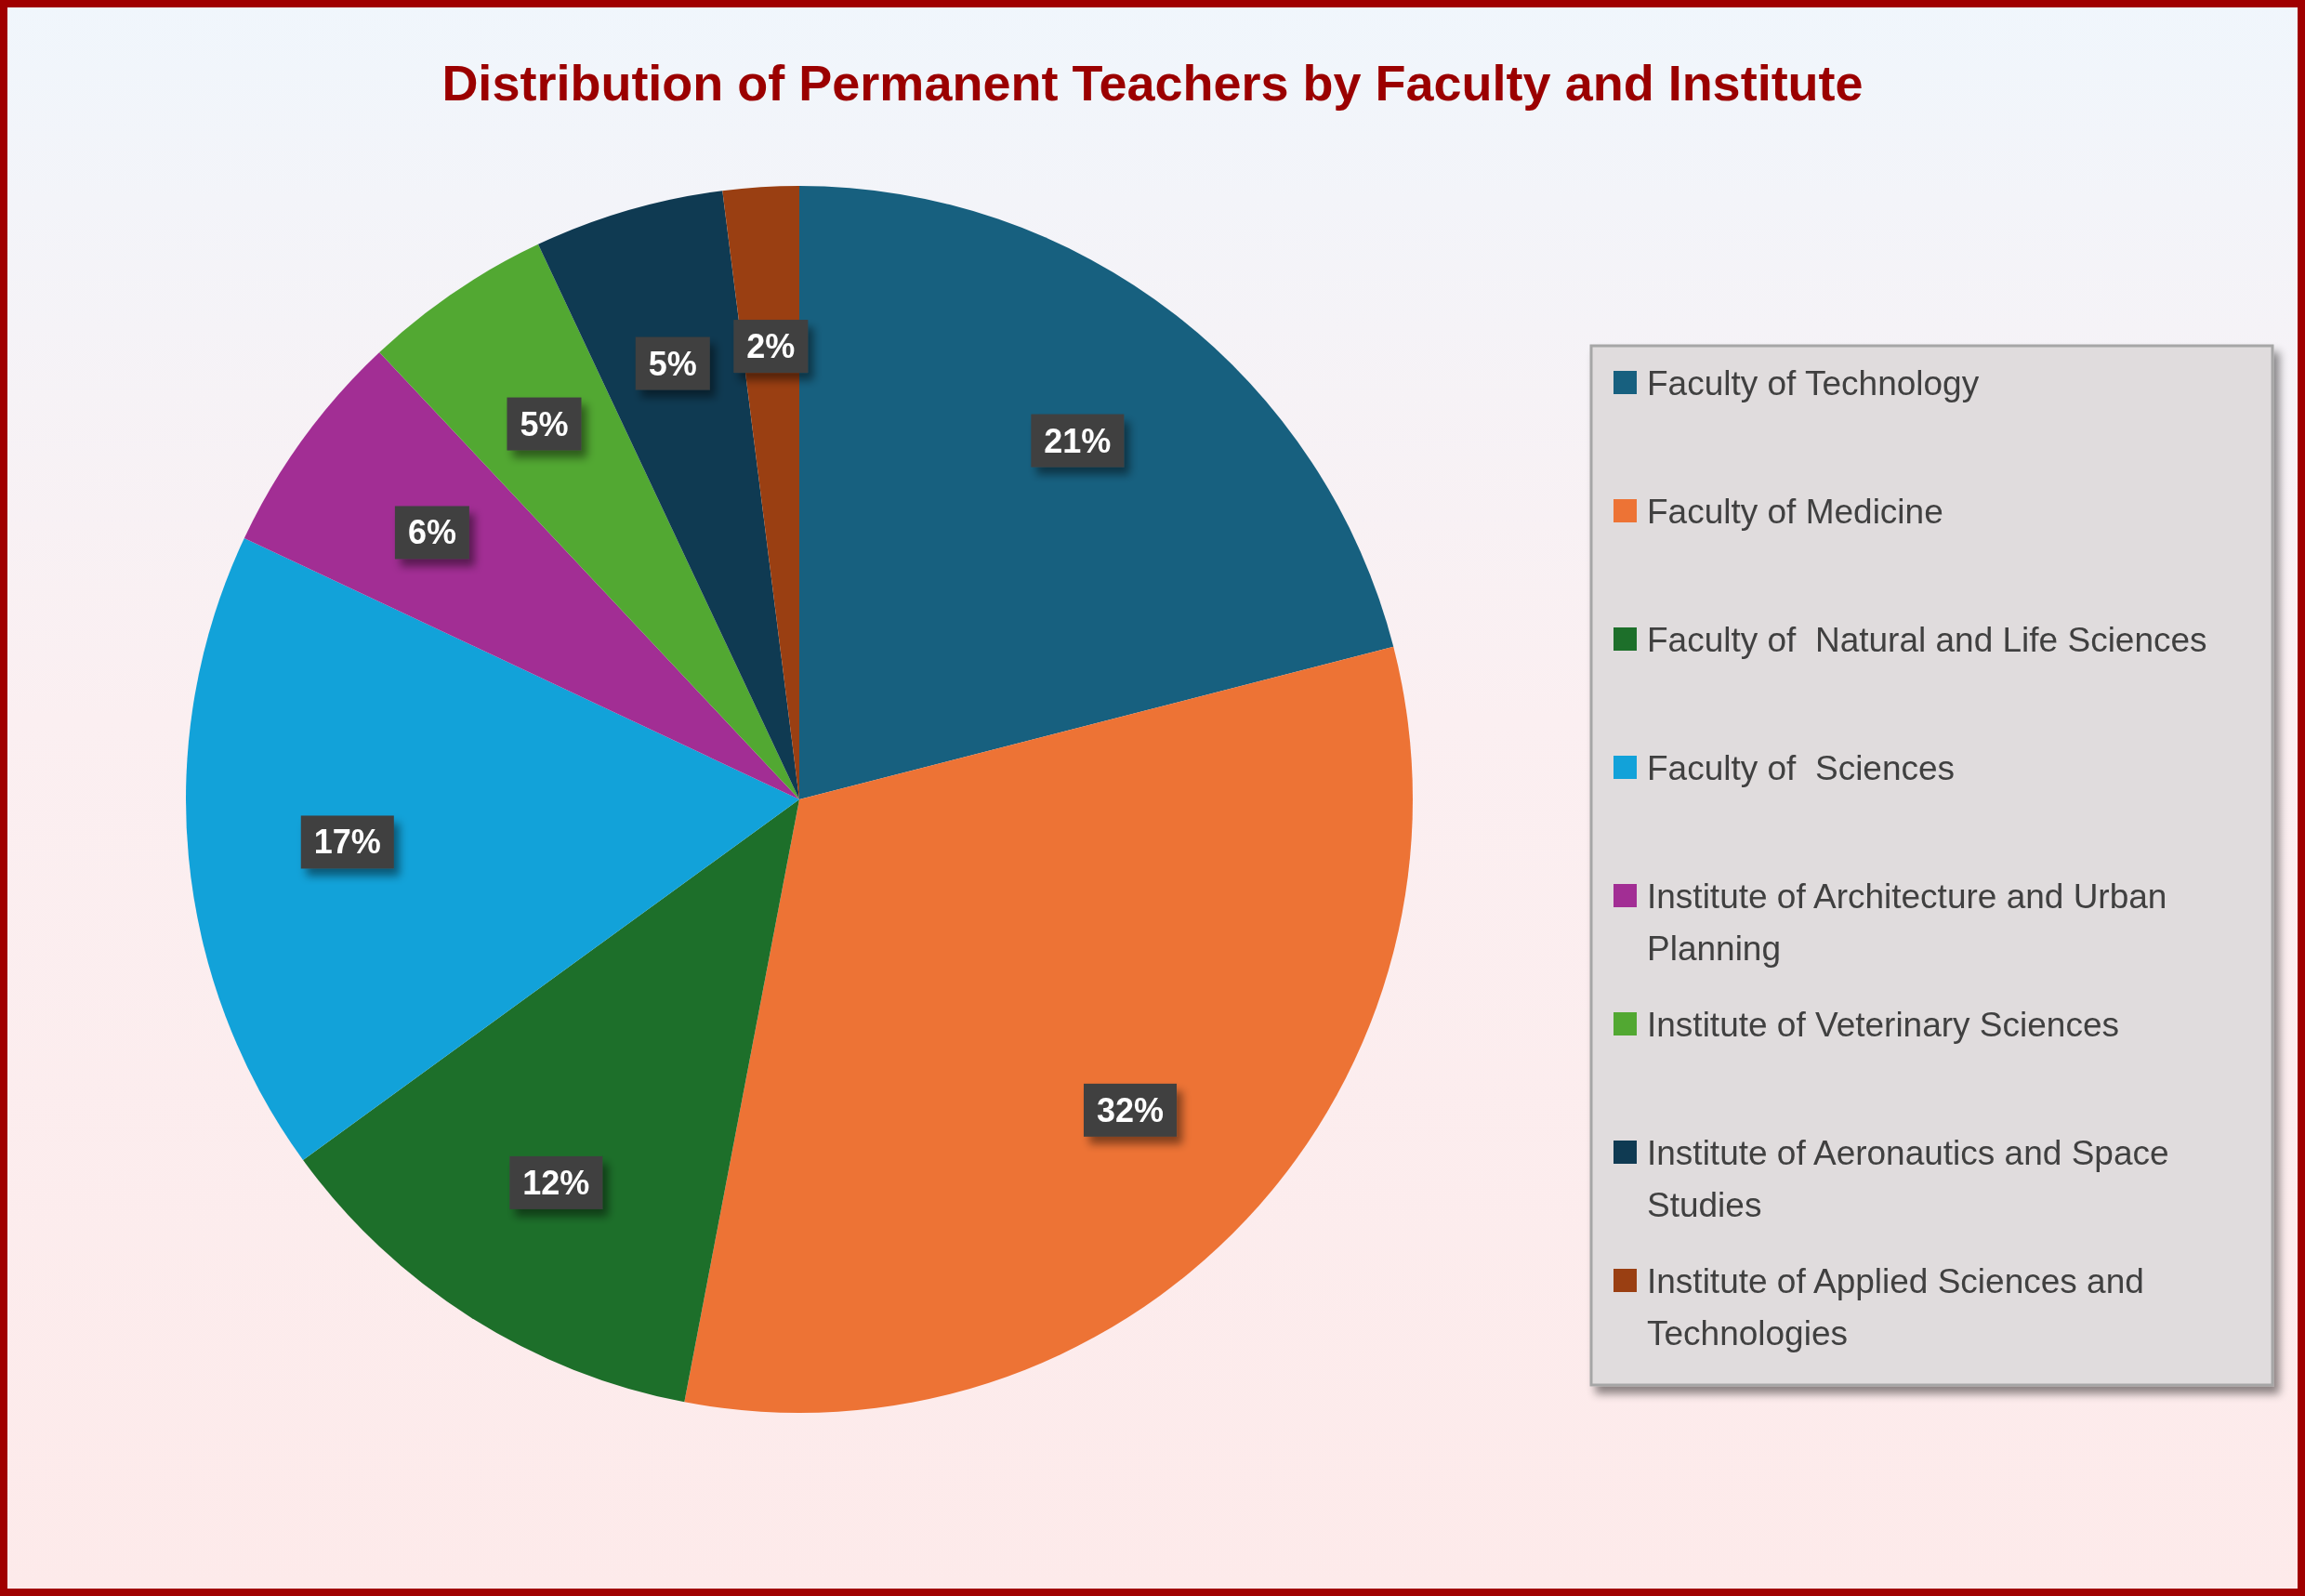 The width and height of the screenshot is (2305, 1596). Describe the element at coordinates (1883, 1024) in the screenshot. I see `legend-label: Institute of Veterinary Sciences` at that location.